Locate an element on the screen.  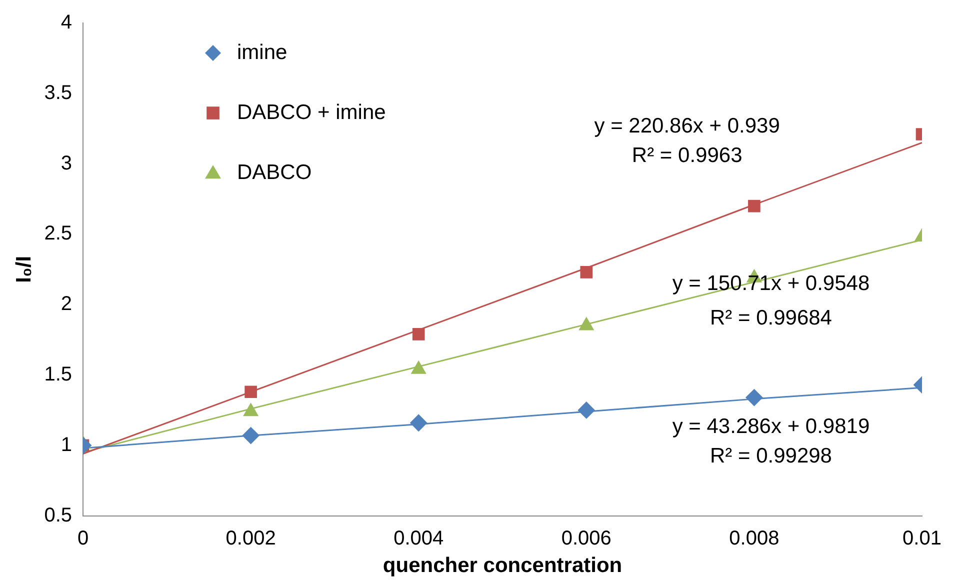
annotation: y = 220.86x + 0.939 is located at coordinates (687, 126).